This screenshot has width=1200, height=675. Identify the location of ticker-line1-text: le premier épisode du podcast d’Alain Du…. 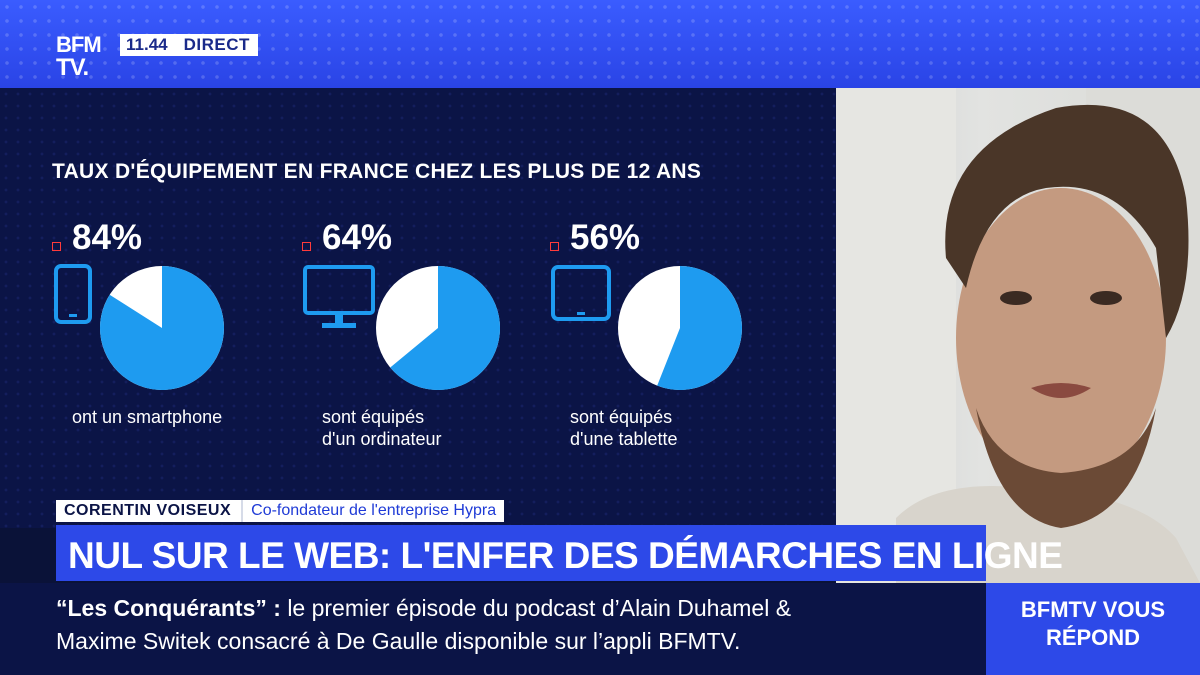
(539, 608).